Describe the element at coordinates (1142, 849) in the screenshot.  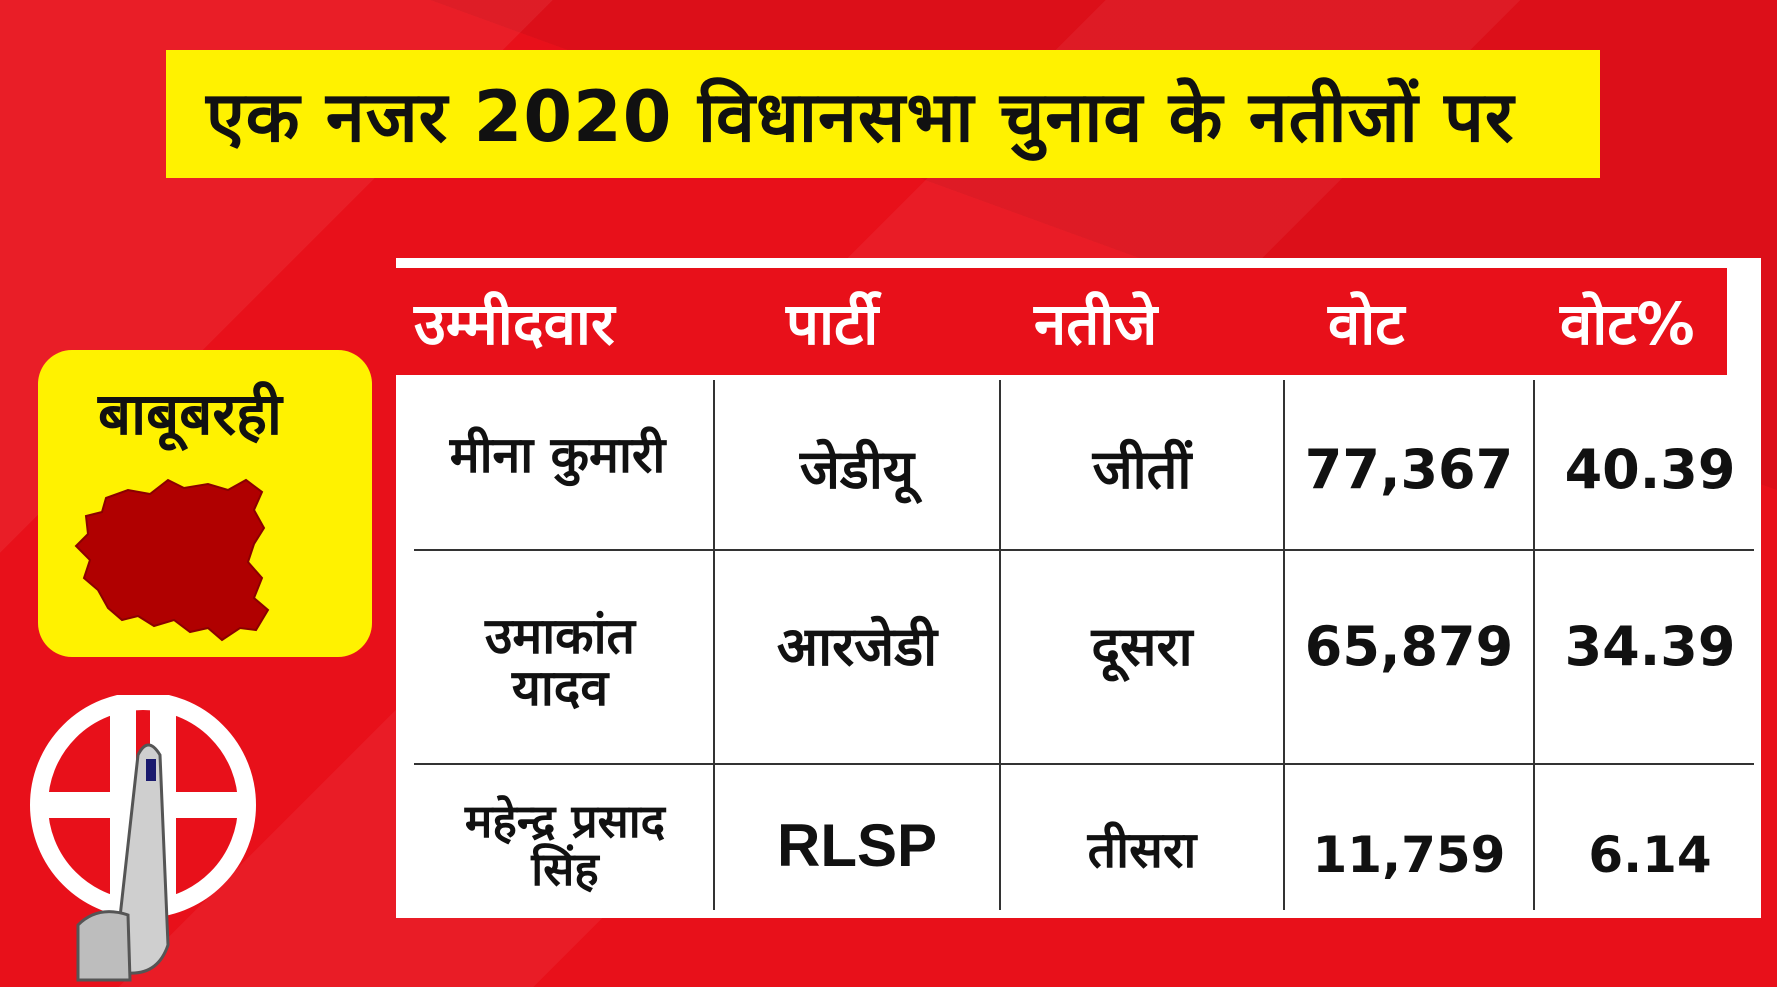
I see `cell-result: तीसरा` at that location.